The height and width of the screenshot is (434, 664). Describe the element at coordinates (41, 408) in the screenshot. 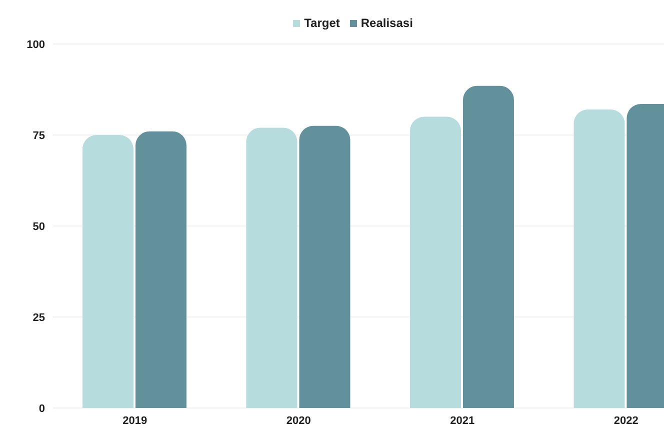

I see `y-tick-label: 0` at that location.